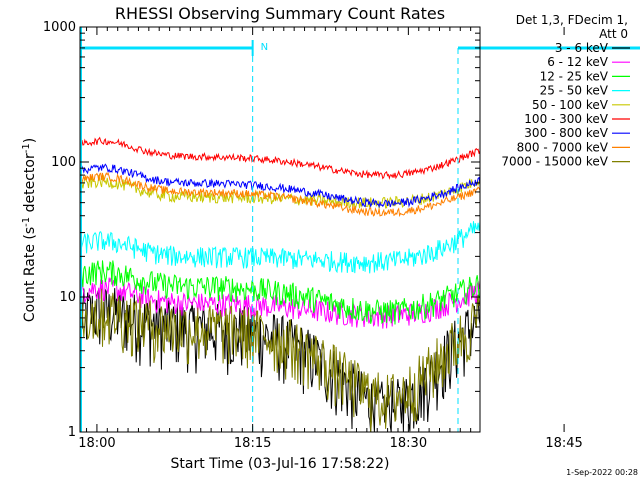  I want to click on legend-label: 12 - 25 keV, so click(574, 76).